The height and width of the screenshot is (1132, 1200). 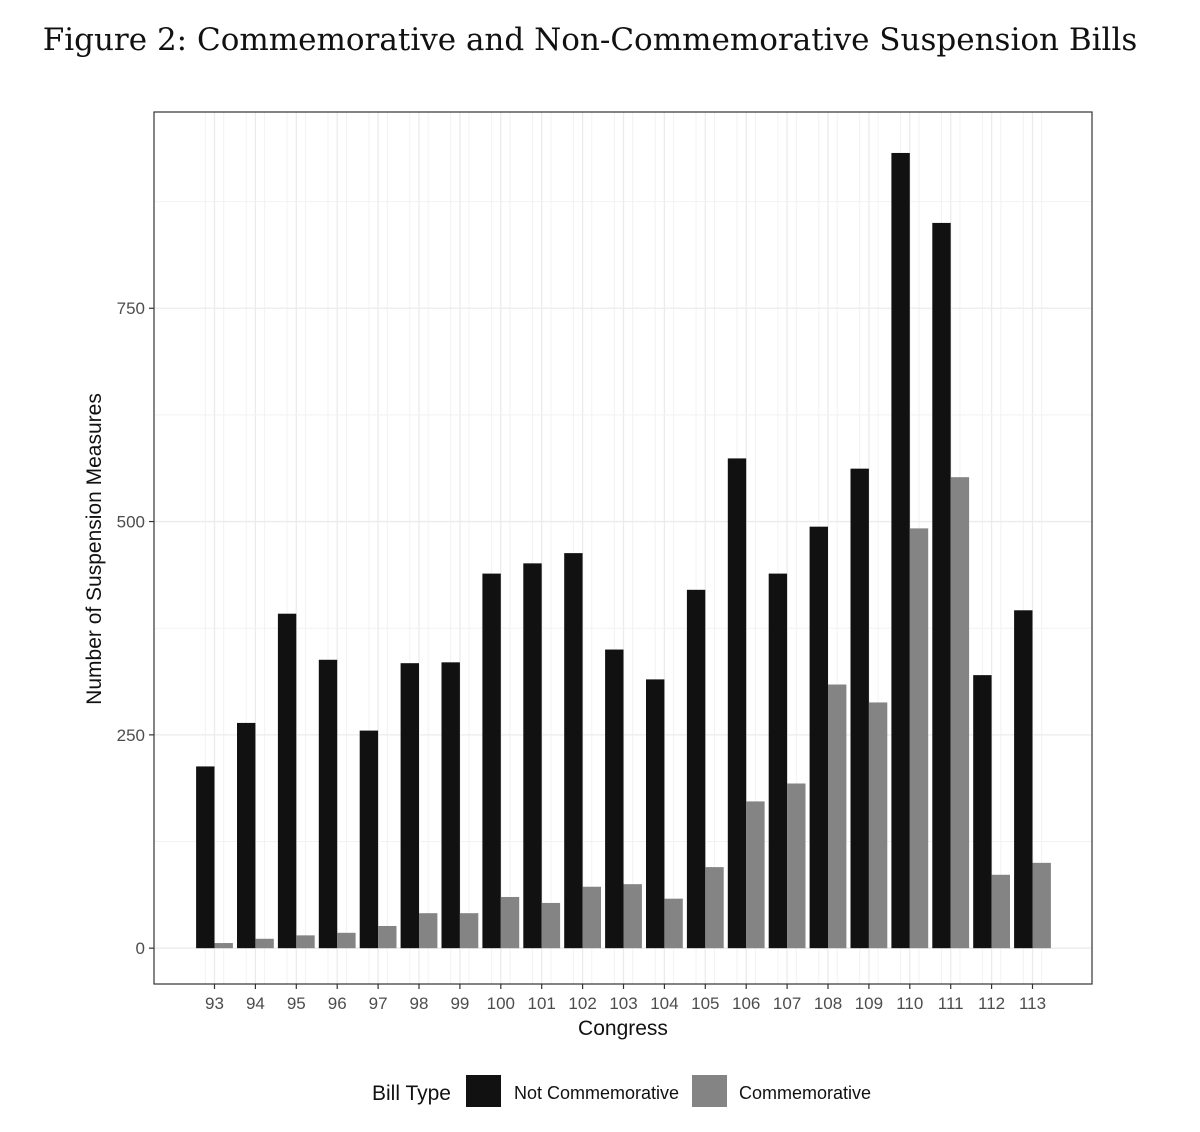 I want to click on x-tick-label: 96, so click(x=337, y=1003).